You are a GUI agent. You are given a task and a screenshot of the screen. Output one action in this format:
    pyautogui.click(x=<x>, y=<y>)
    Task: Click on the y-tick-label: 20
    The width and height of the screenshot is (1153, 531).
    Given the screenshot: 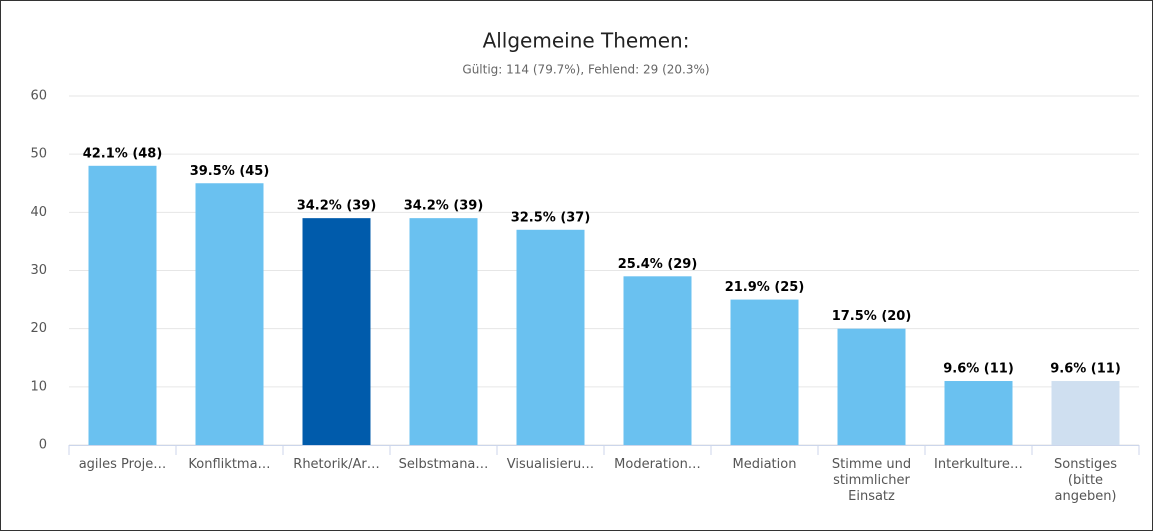 What is the action you would take?
    pyautogui.click(x=38, y=328)
    